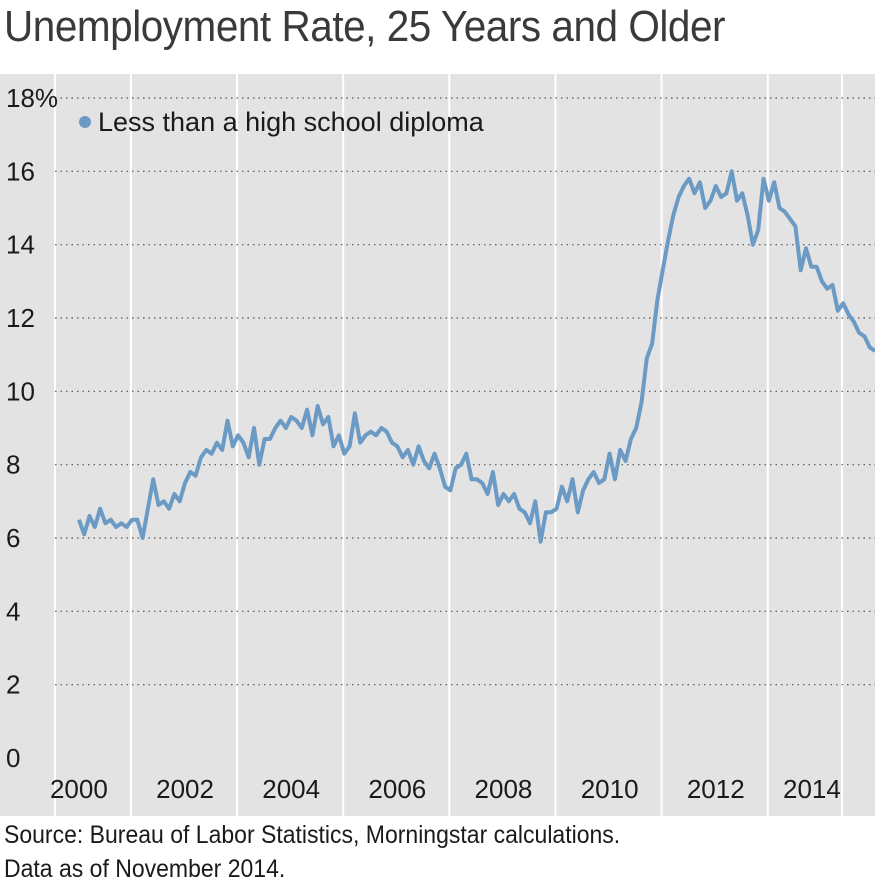  I want to click on x-tick-label: 2010, so click(610, 789).